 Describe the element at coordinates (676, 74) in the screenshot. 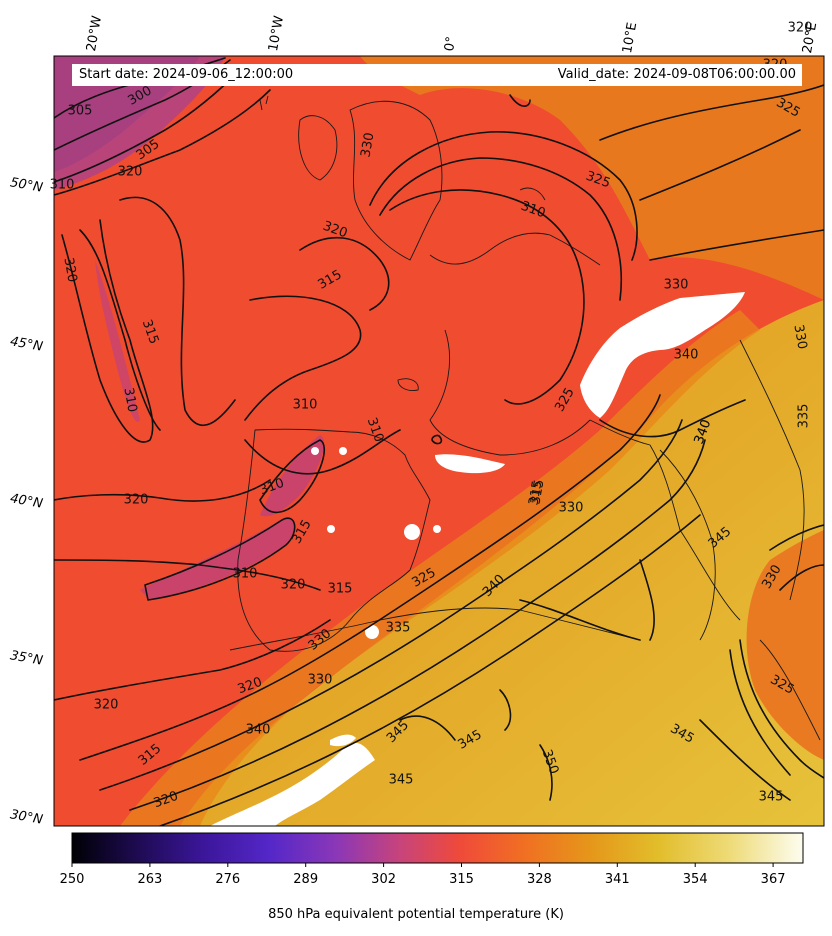

I see `valid-date: Valid_date: 2024-09-08T06:00:00.00` at that location.